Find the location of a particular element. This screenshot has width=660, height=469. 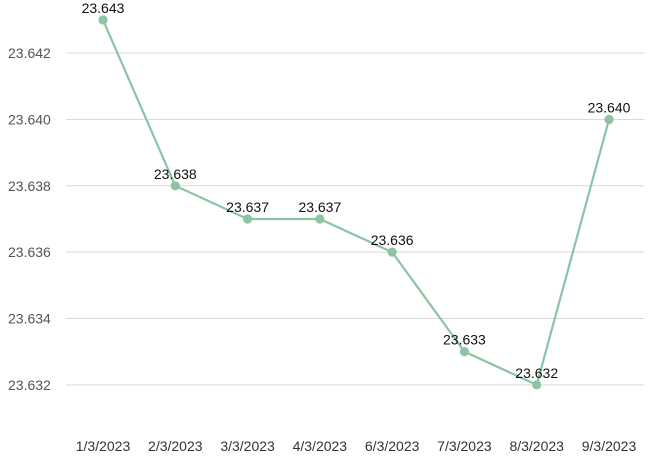

data-label: 23.640 is located at coordinates (609, 107).